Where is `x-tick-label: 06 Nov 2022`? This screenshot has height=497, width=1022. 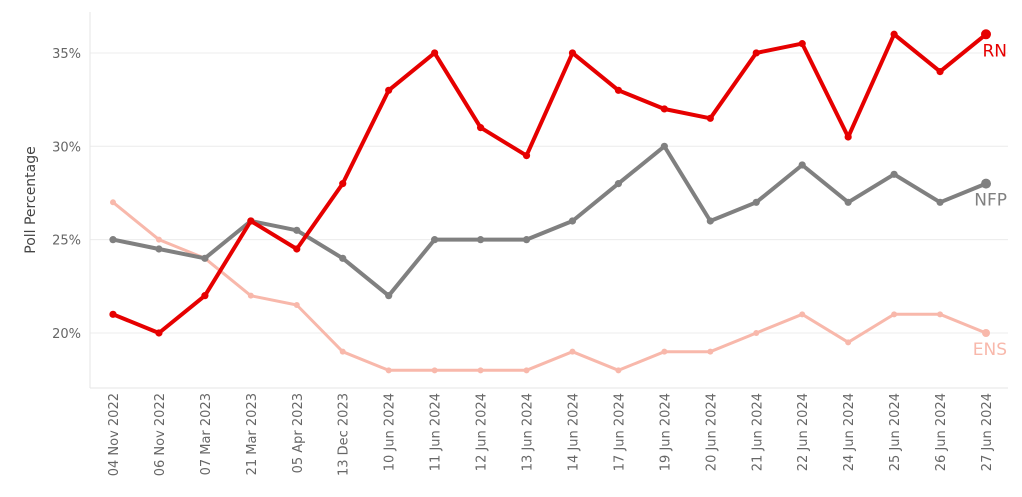
x-tick-label: 06 Nov 2022 is located at coordinates (160, 434).